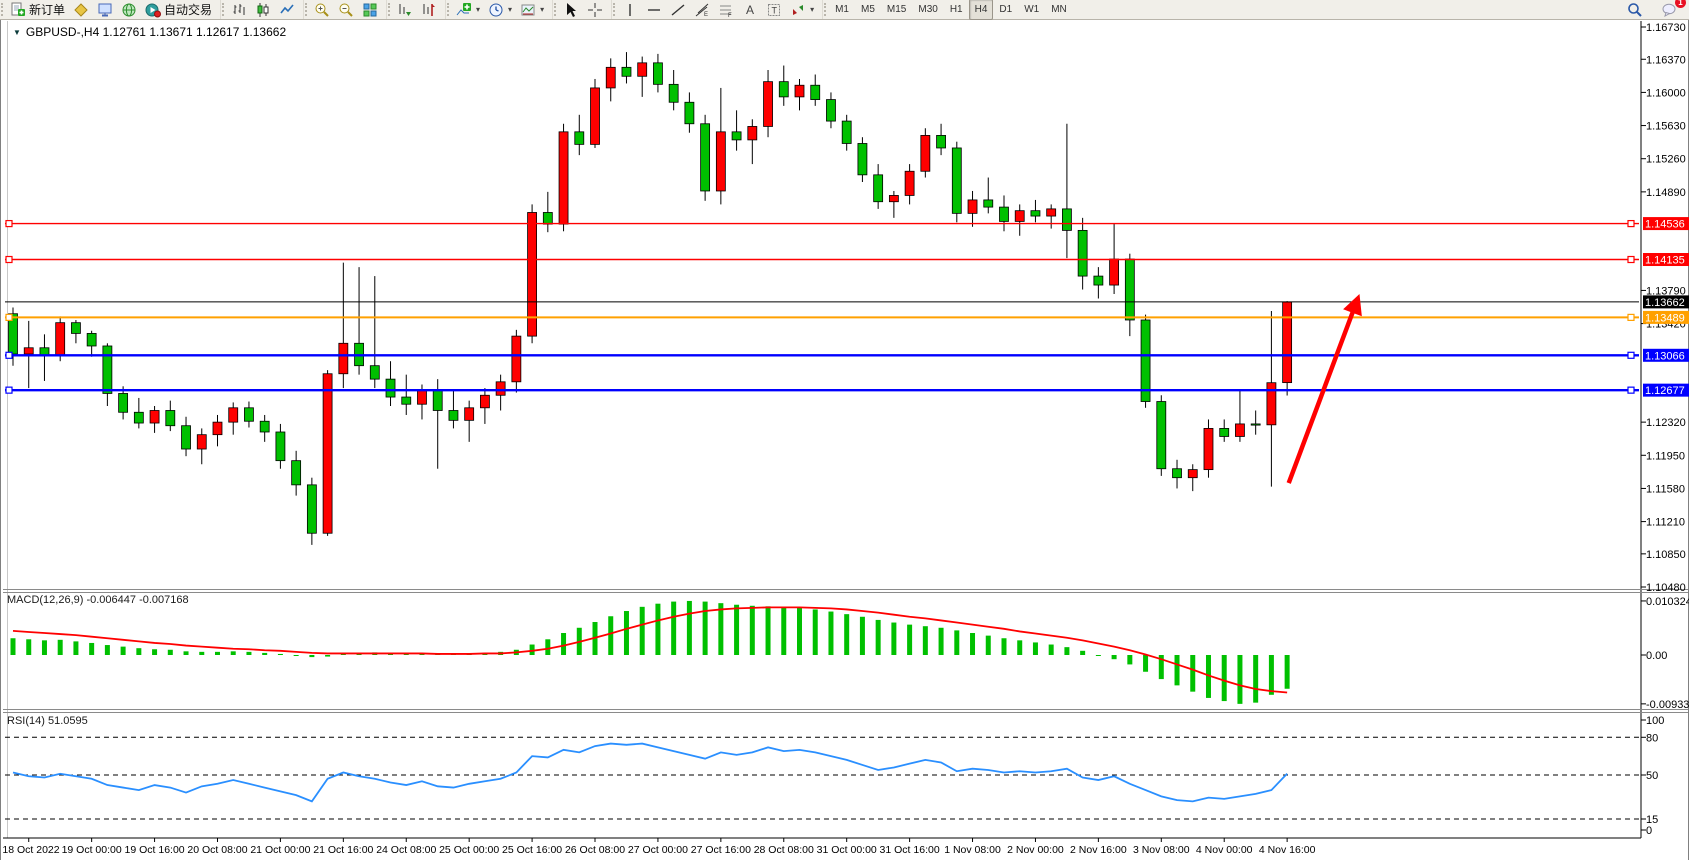 The height and width of the screenshot is (860, 1689). I want to click on label-t-icon: T, so click(774, 10).